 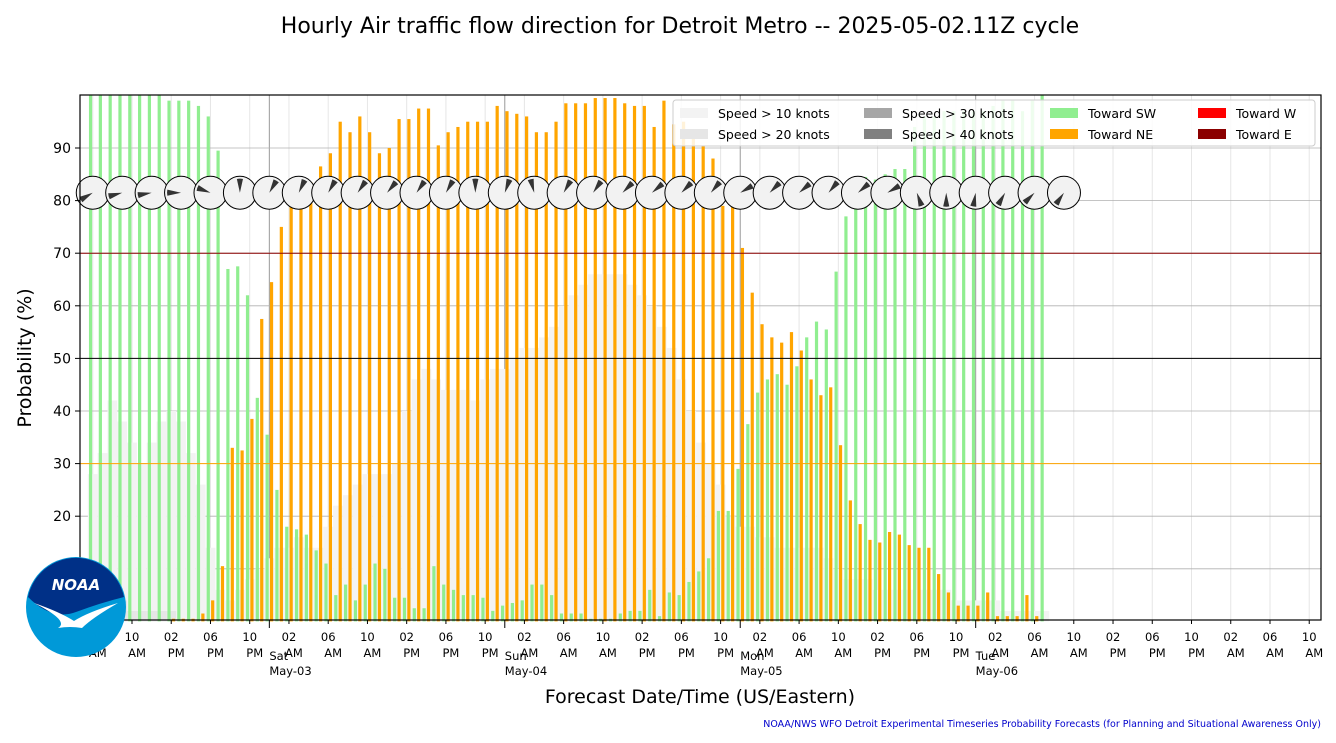 I want to click on legend-label: Toward W, so click(x=1265, y=113).